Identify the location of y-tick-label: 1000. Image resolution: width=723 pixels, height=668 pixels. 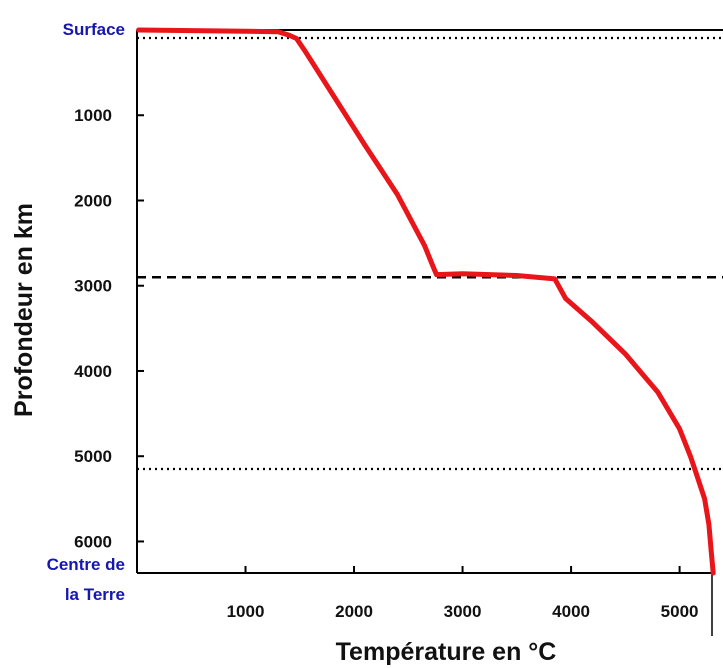
(93, 115).